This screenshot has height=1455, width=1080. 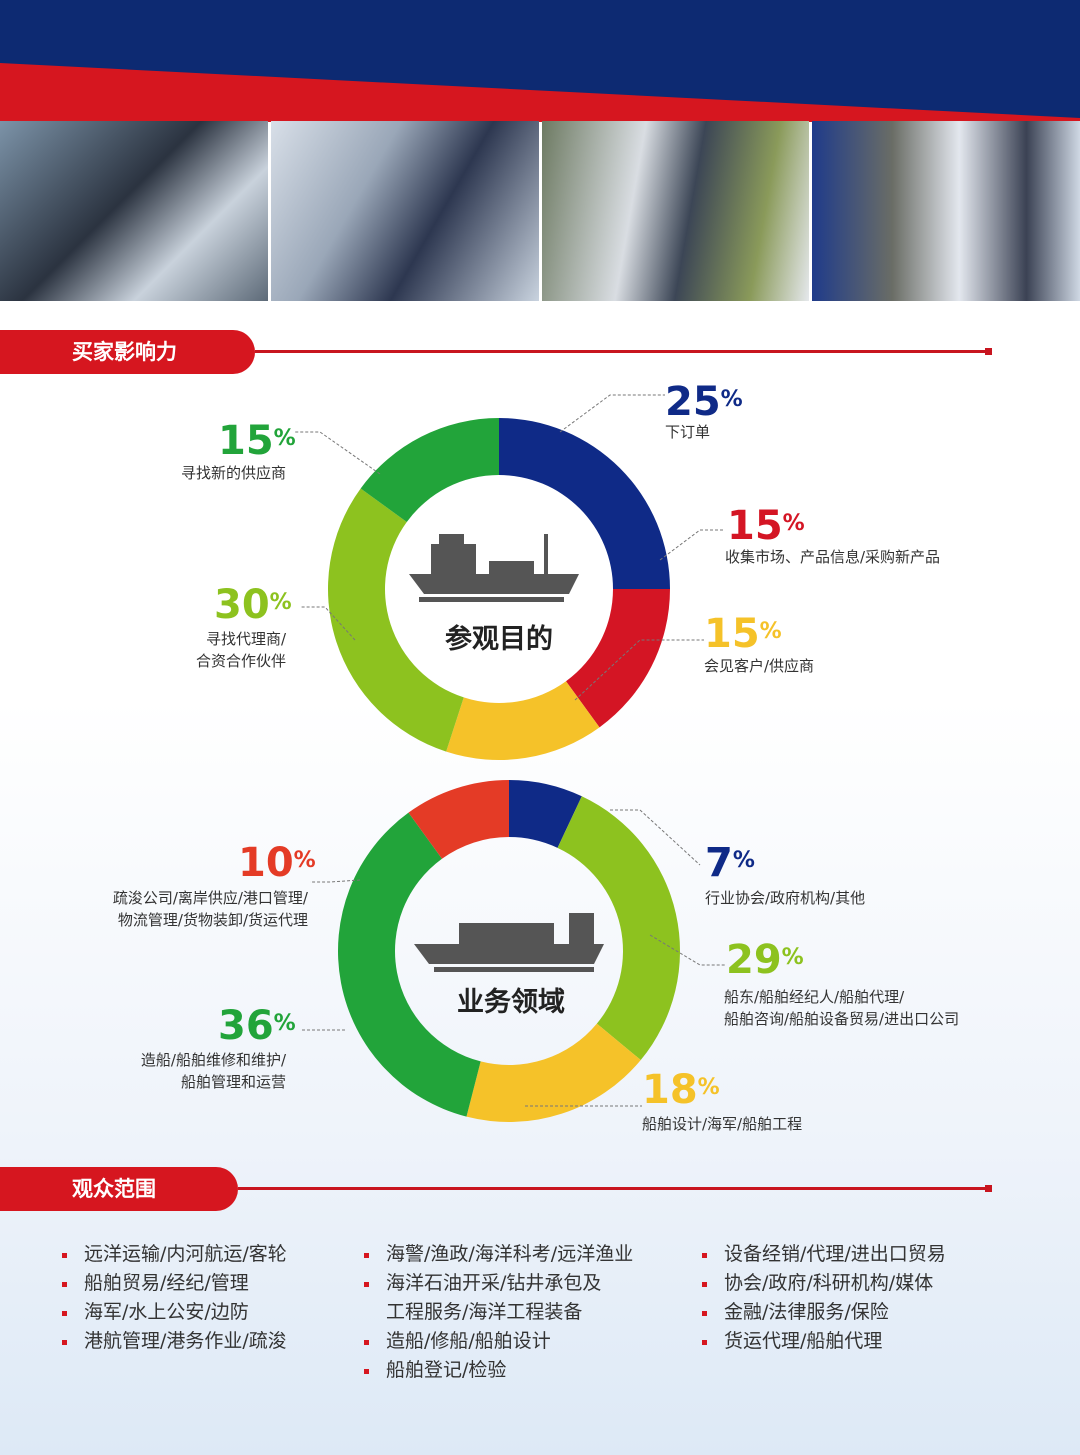 I want to click on pct-label: 25%, so click(x=704, y=402).